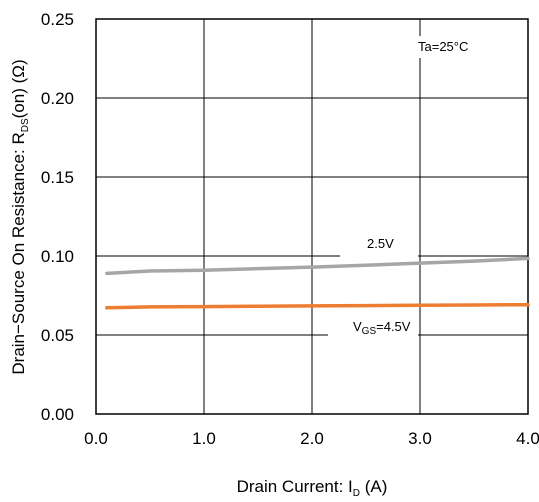 This screenshot has height=502, width=539. I want to click on y-tick-labels: 0.00 0.05 0.10 0.15 0.20 0.25, so click(57, 217).